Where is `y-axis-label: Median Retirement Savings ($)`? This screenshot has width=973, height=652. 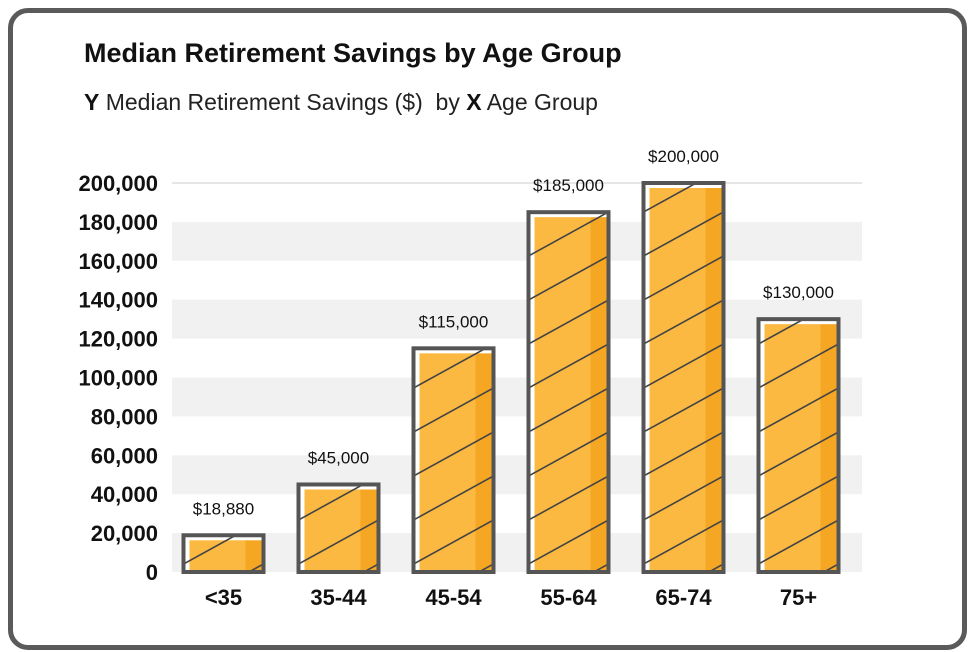 y-axis-label: Median Retirement Savings ($) is located at coordinates (264, 102).